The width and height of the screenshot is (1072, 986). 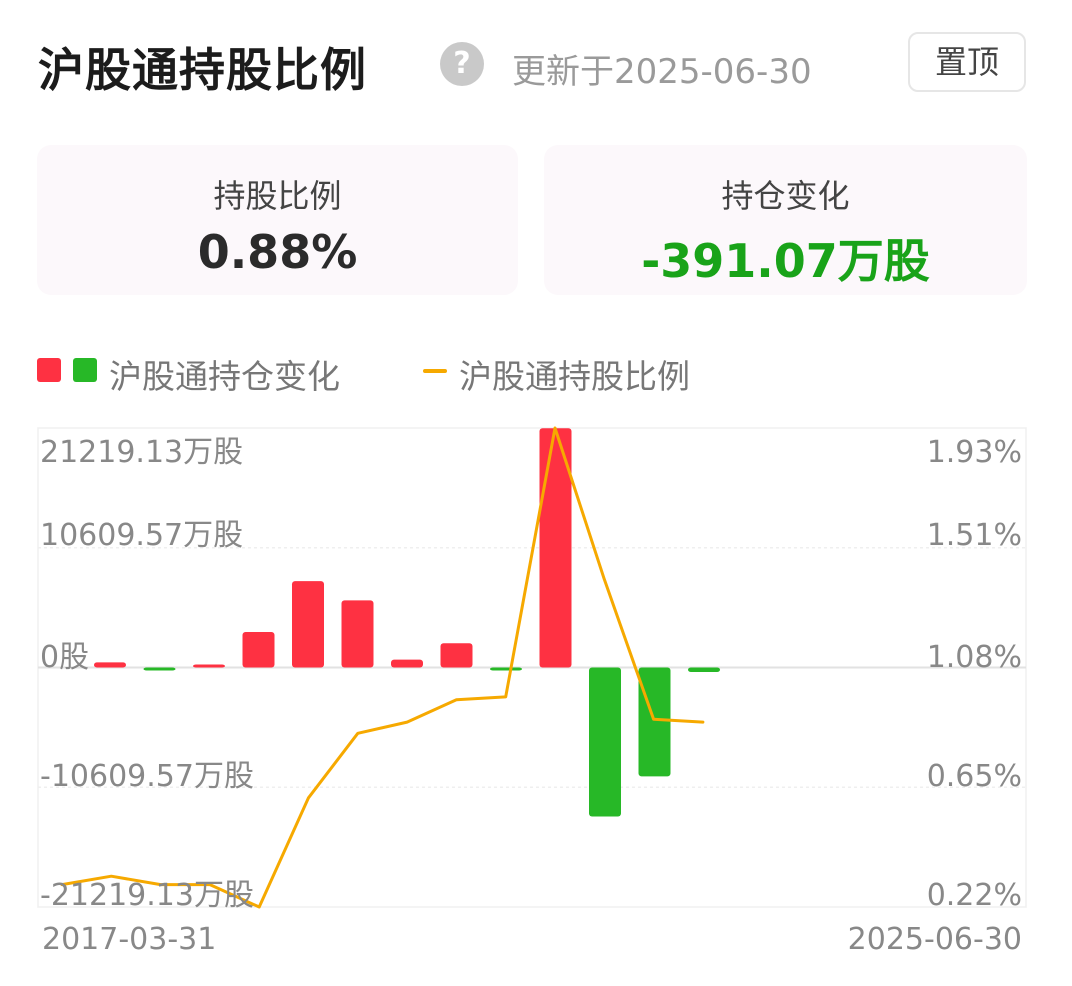 What do you see at coordinates (974, 895) in the screenshot?
I see `right-axis-tick: 0.22%` at bounding box center [974, 895].